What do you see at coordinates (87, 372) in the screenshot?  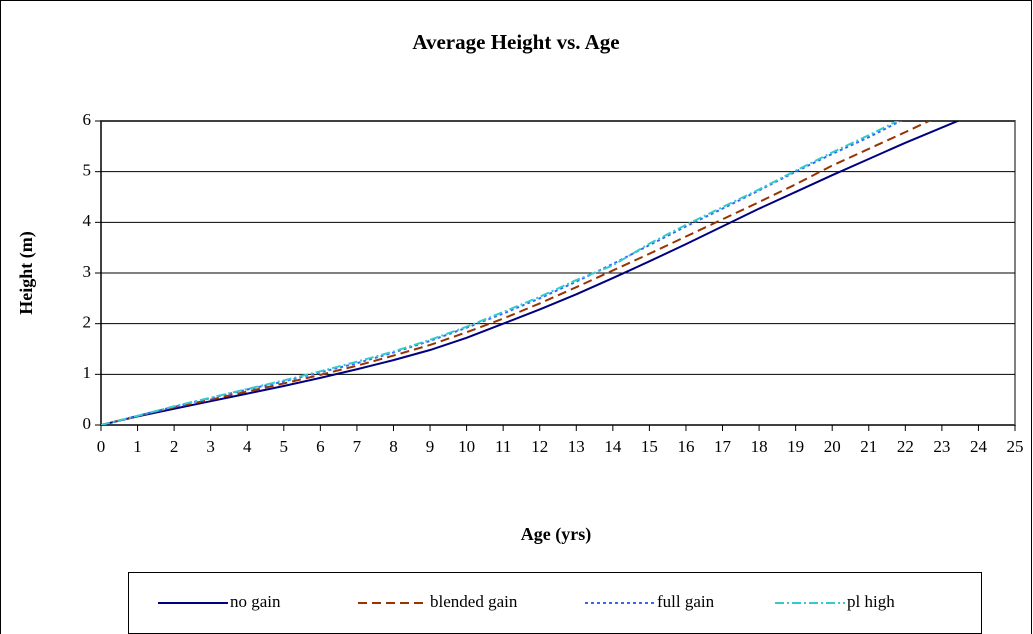 I see `y-tick-label: 1` at bounding box center [87, 372].